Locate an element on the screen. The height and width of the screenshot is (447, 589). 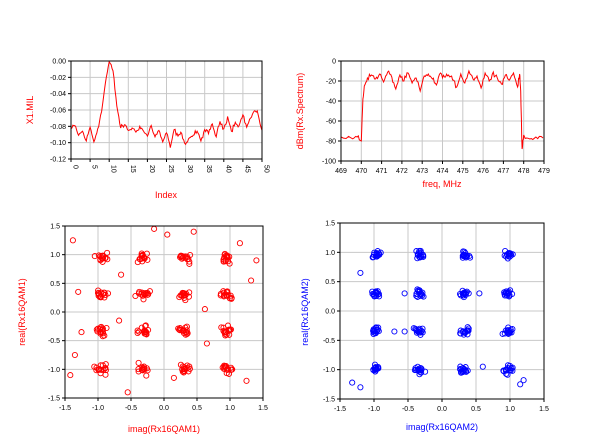
x-tick-label: 5 is located at coordinates (94, 167).